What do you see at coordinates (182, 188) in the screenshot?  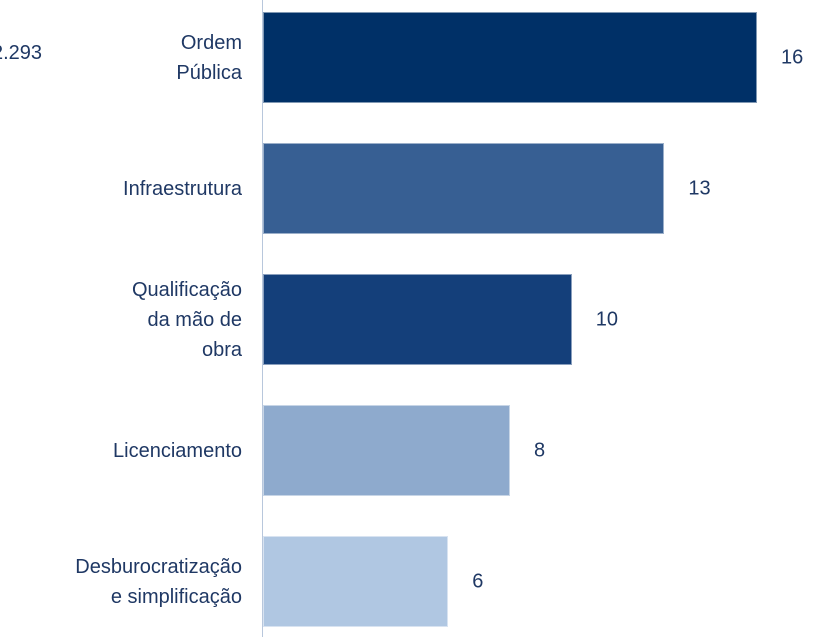 I see `category-label: Infraestrutura` at bounding box center [182, 188].